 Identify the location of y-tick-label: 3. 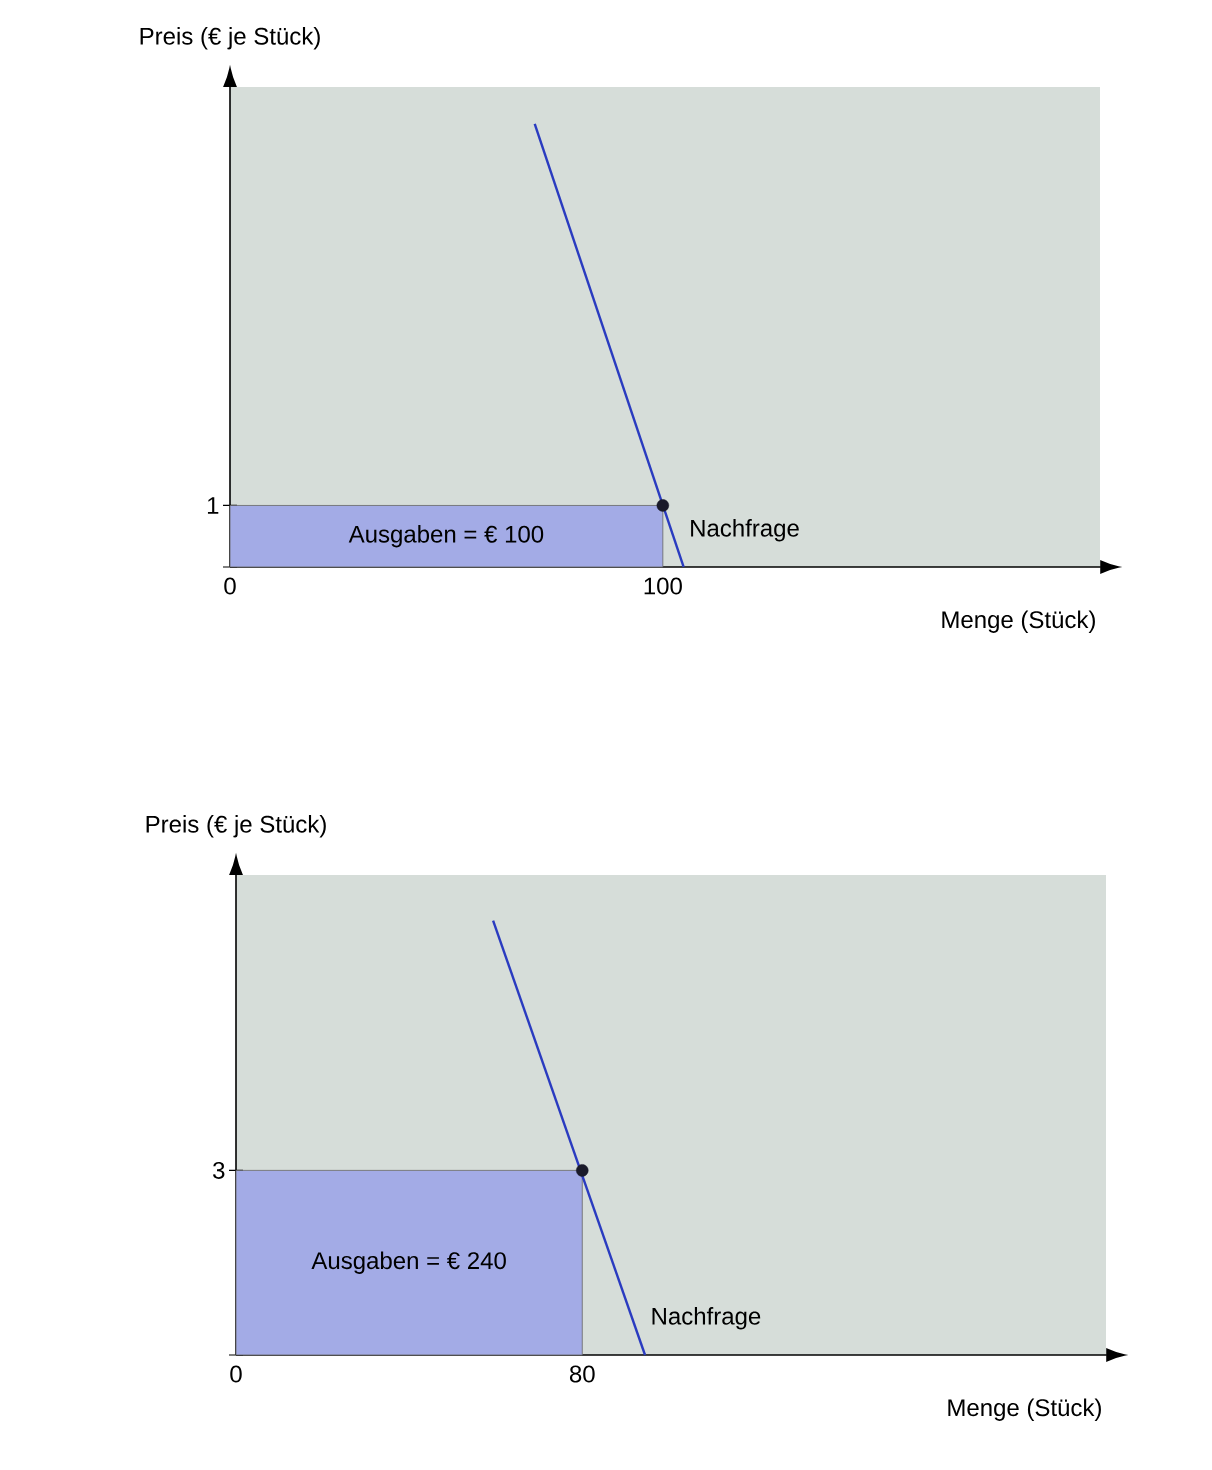
(219, 1170).